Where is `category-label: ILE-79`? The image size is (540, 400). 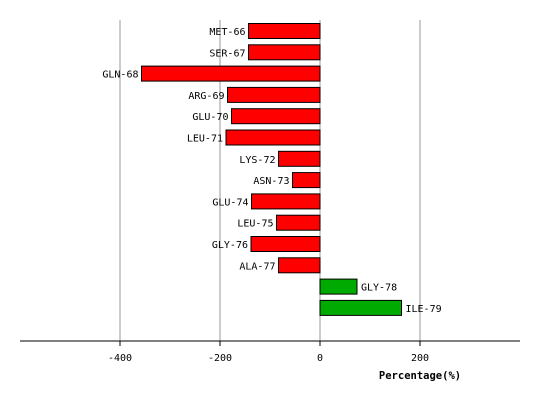 category-label: ILE-79 is located at coordinates (424, 309).